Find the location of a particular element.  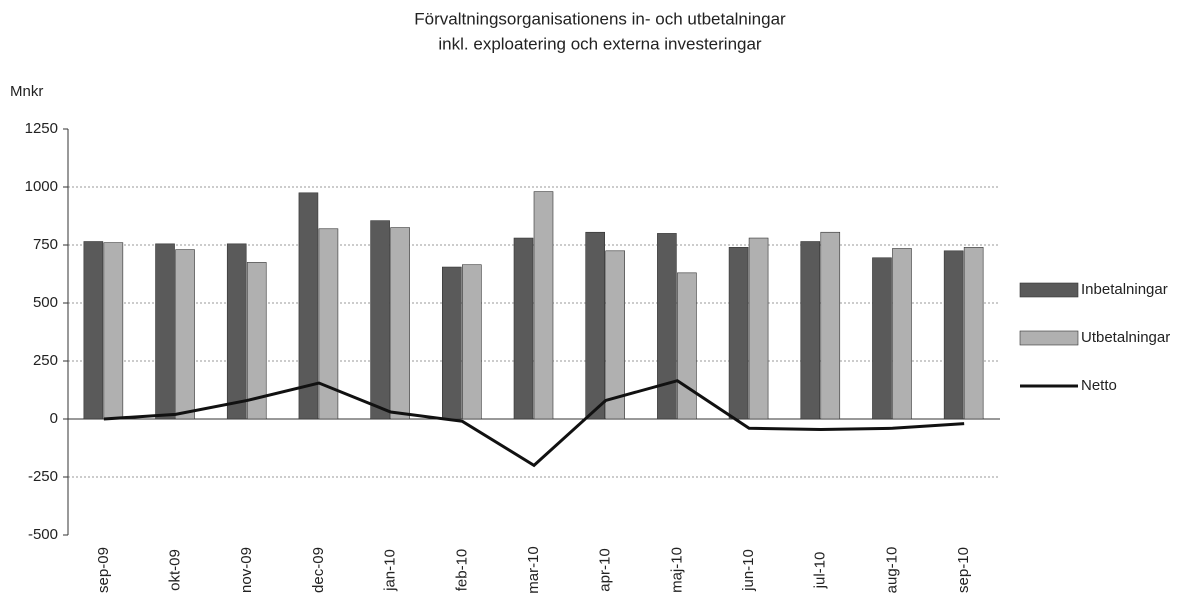

x-tick-label: dec-09 is located at coordinates (318, 570).